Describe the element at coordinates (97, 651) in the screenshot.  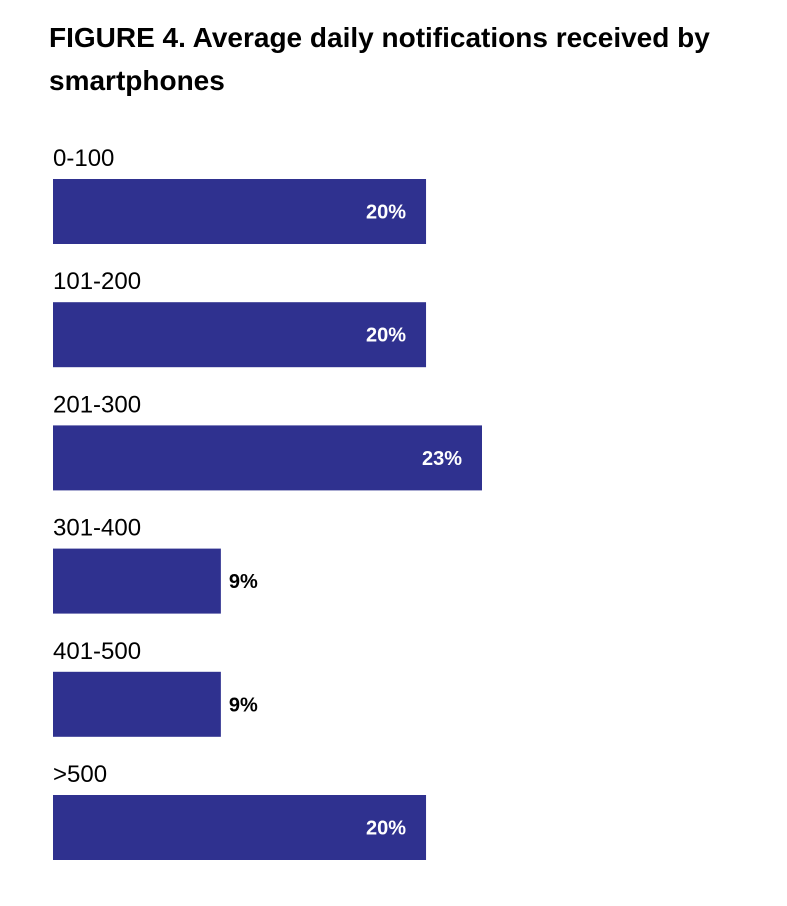
I see `category-label: 401-500` at that location.